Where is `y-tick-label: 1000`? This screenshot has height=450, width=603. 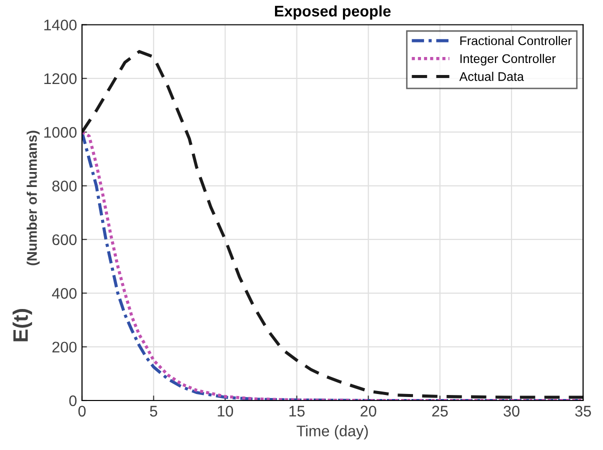
y-tick-label: 1000 is located at coordinates (60, 132).